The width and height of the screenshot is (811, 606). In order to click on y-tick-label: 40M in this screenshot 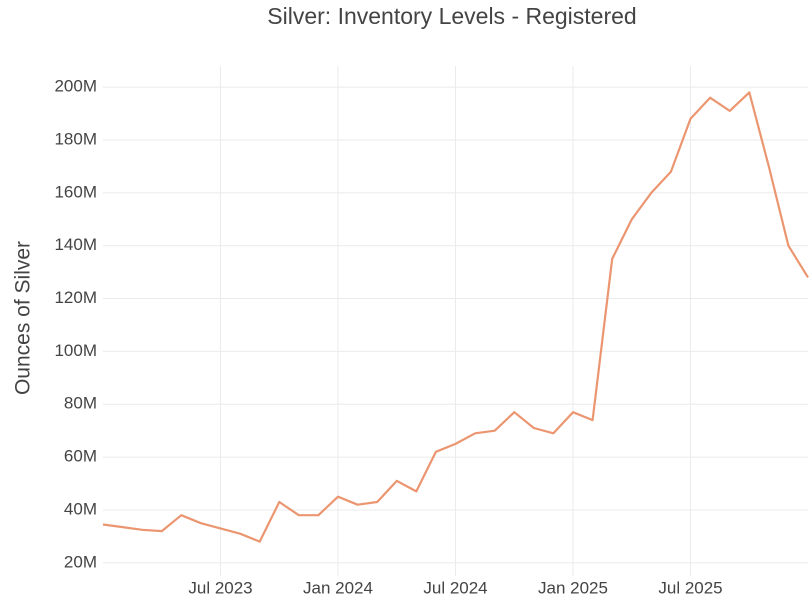, I will do `click(80, 508)`.